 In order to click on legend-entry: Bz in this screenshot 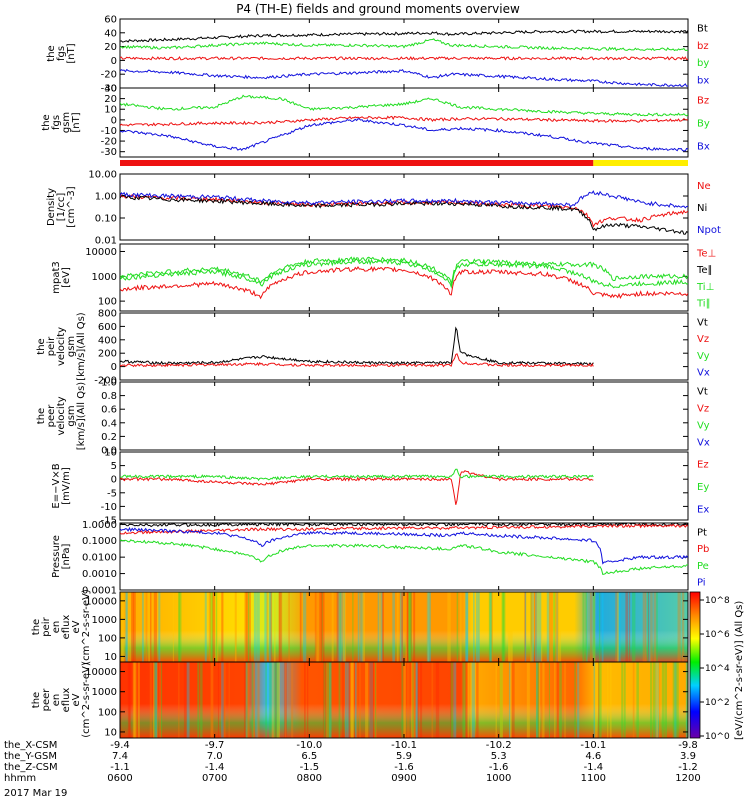, I will do `click(703, 101)`.